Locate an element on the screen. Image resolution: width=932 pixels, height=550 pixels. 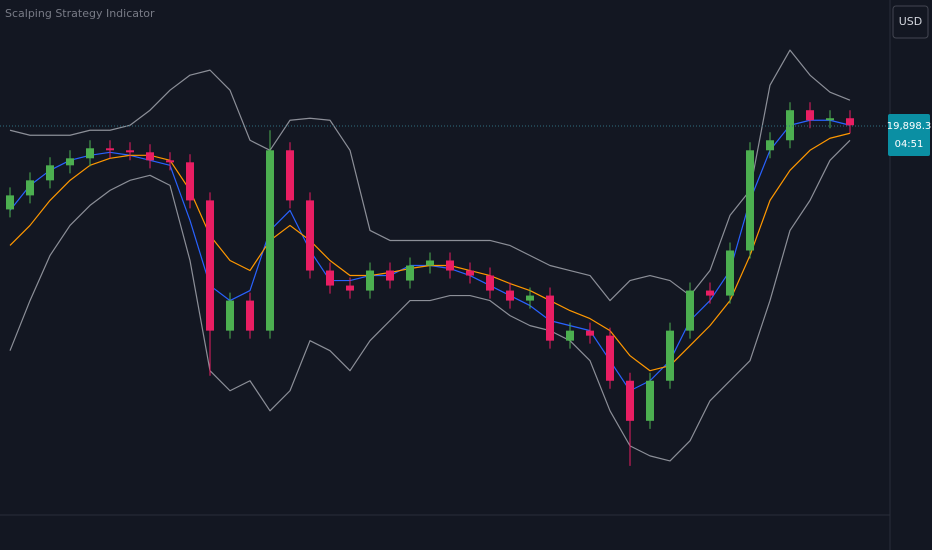
last-price-box is located at coordinates (909, 134).